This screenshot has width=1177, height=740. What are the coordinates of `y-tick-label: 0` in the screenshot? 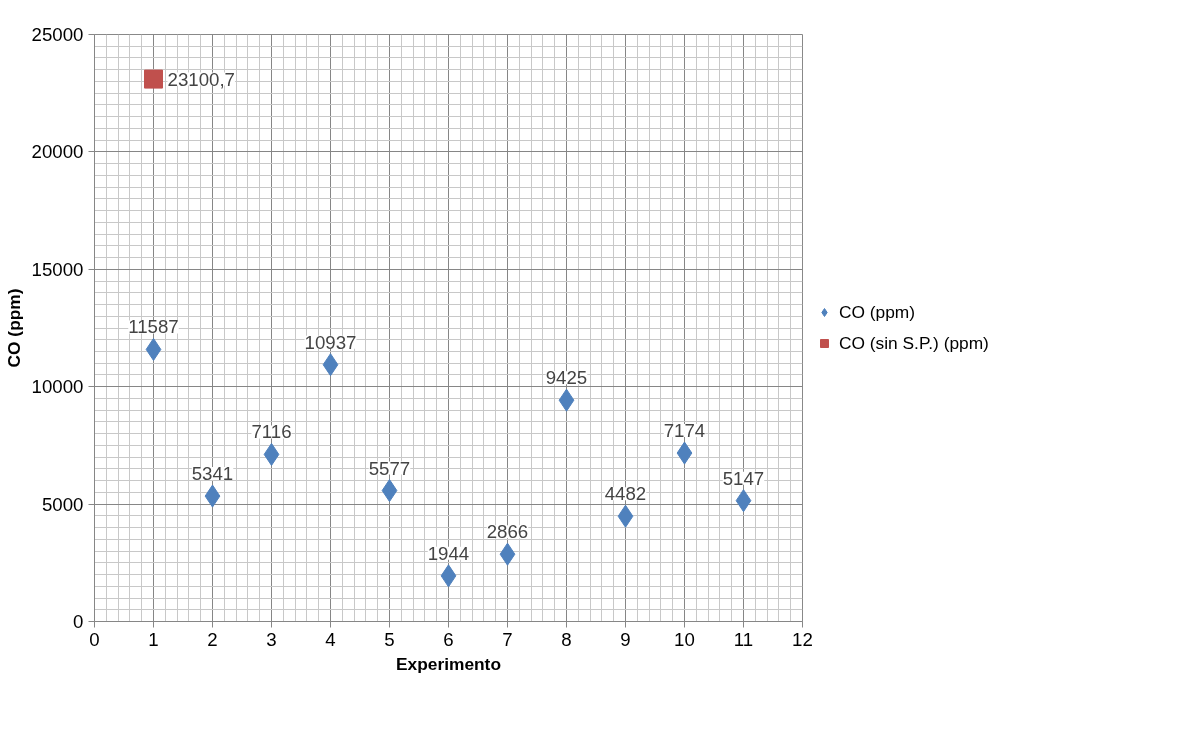 It's located at (78, 621).